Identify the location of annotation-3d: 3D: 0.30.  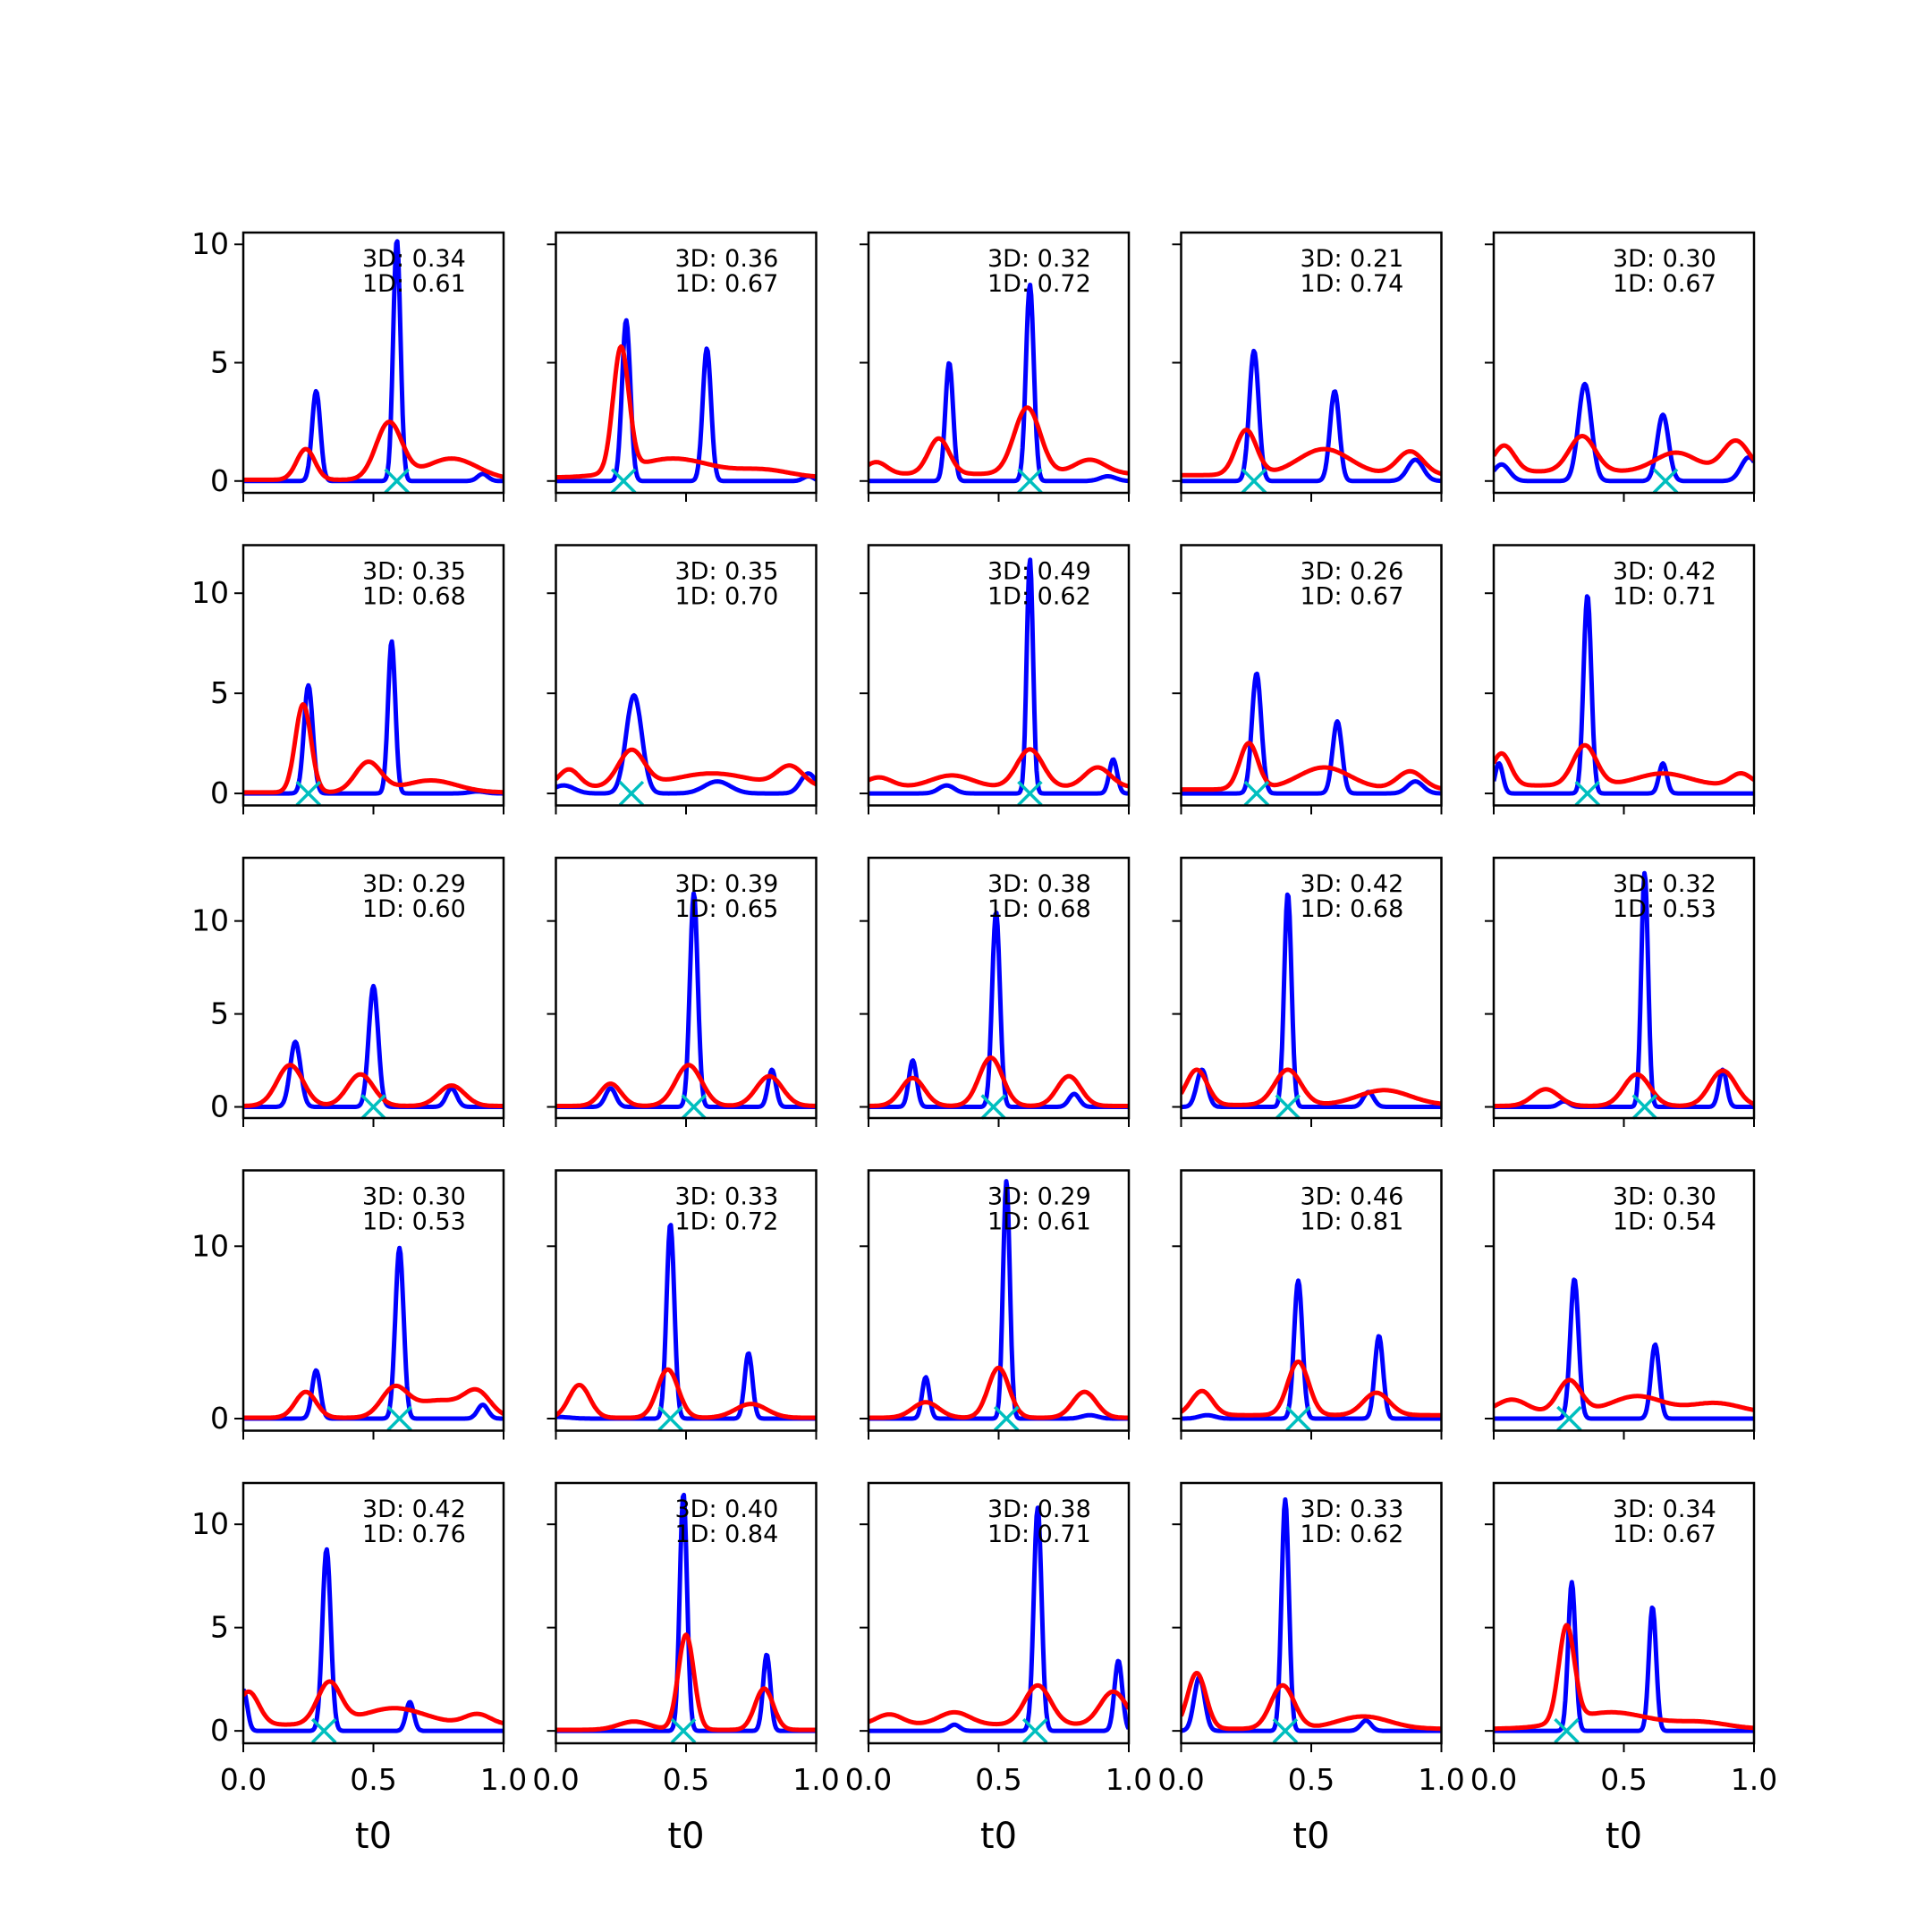
(414, 1197).